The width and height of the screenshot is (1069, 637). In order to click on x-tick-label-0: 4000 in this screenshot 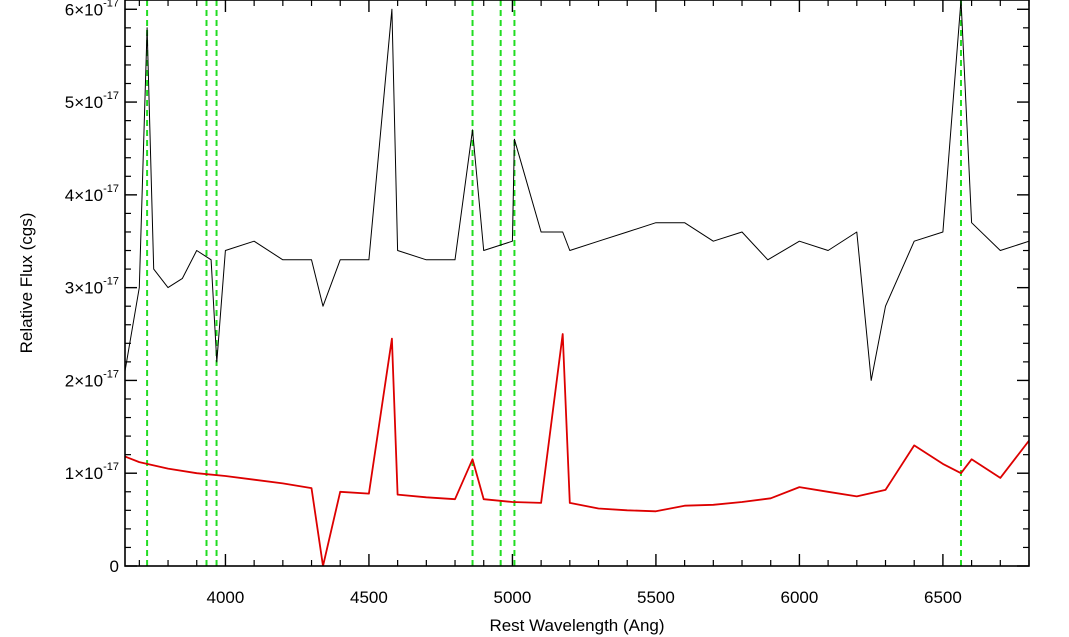, I will do `click(226, 597)`.